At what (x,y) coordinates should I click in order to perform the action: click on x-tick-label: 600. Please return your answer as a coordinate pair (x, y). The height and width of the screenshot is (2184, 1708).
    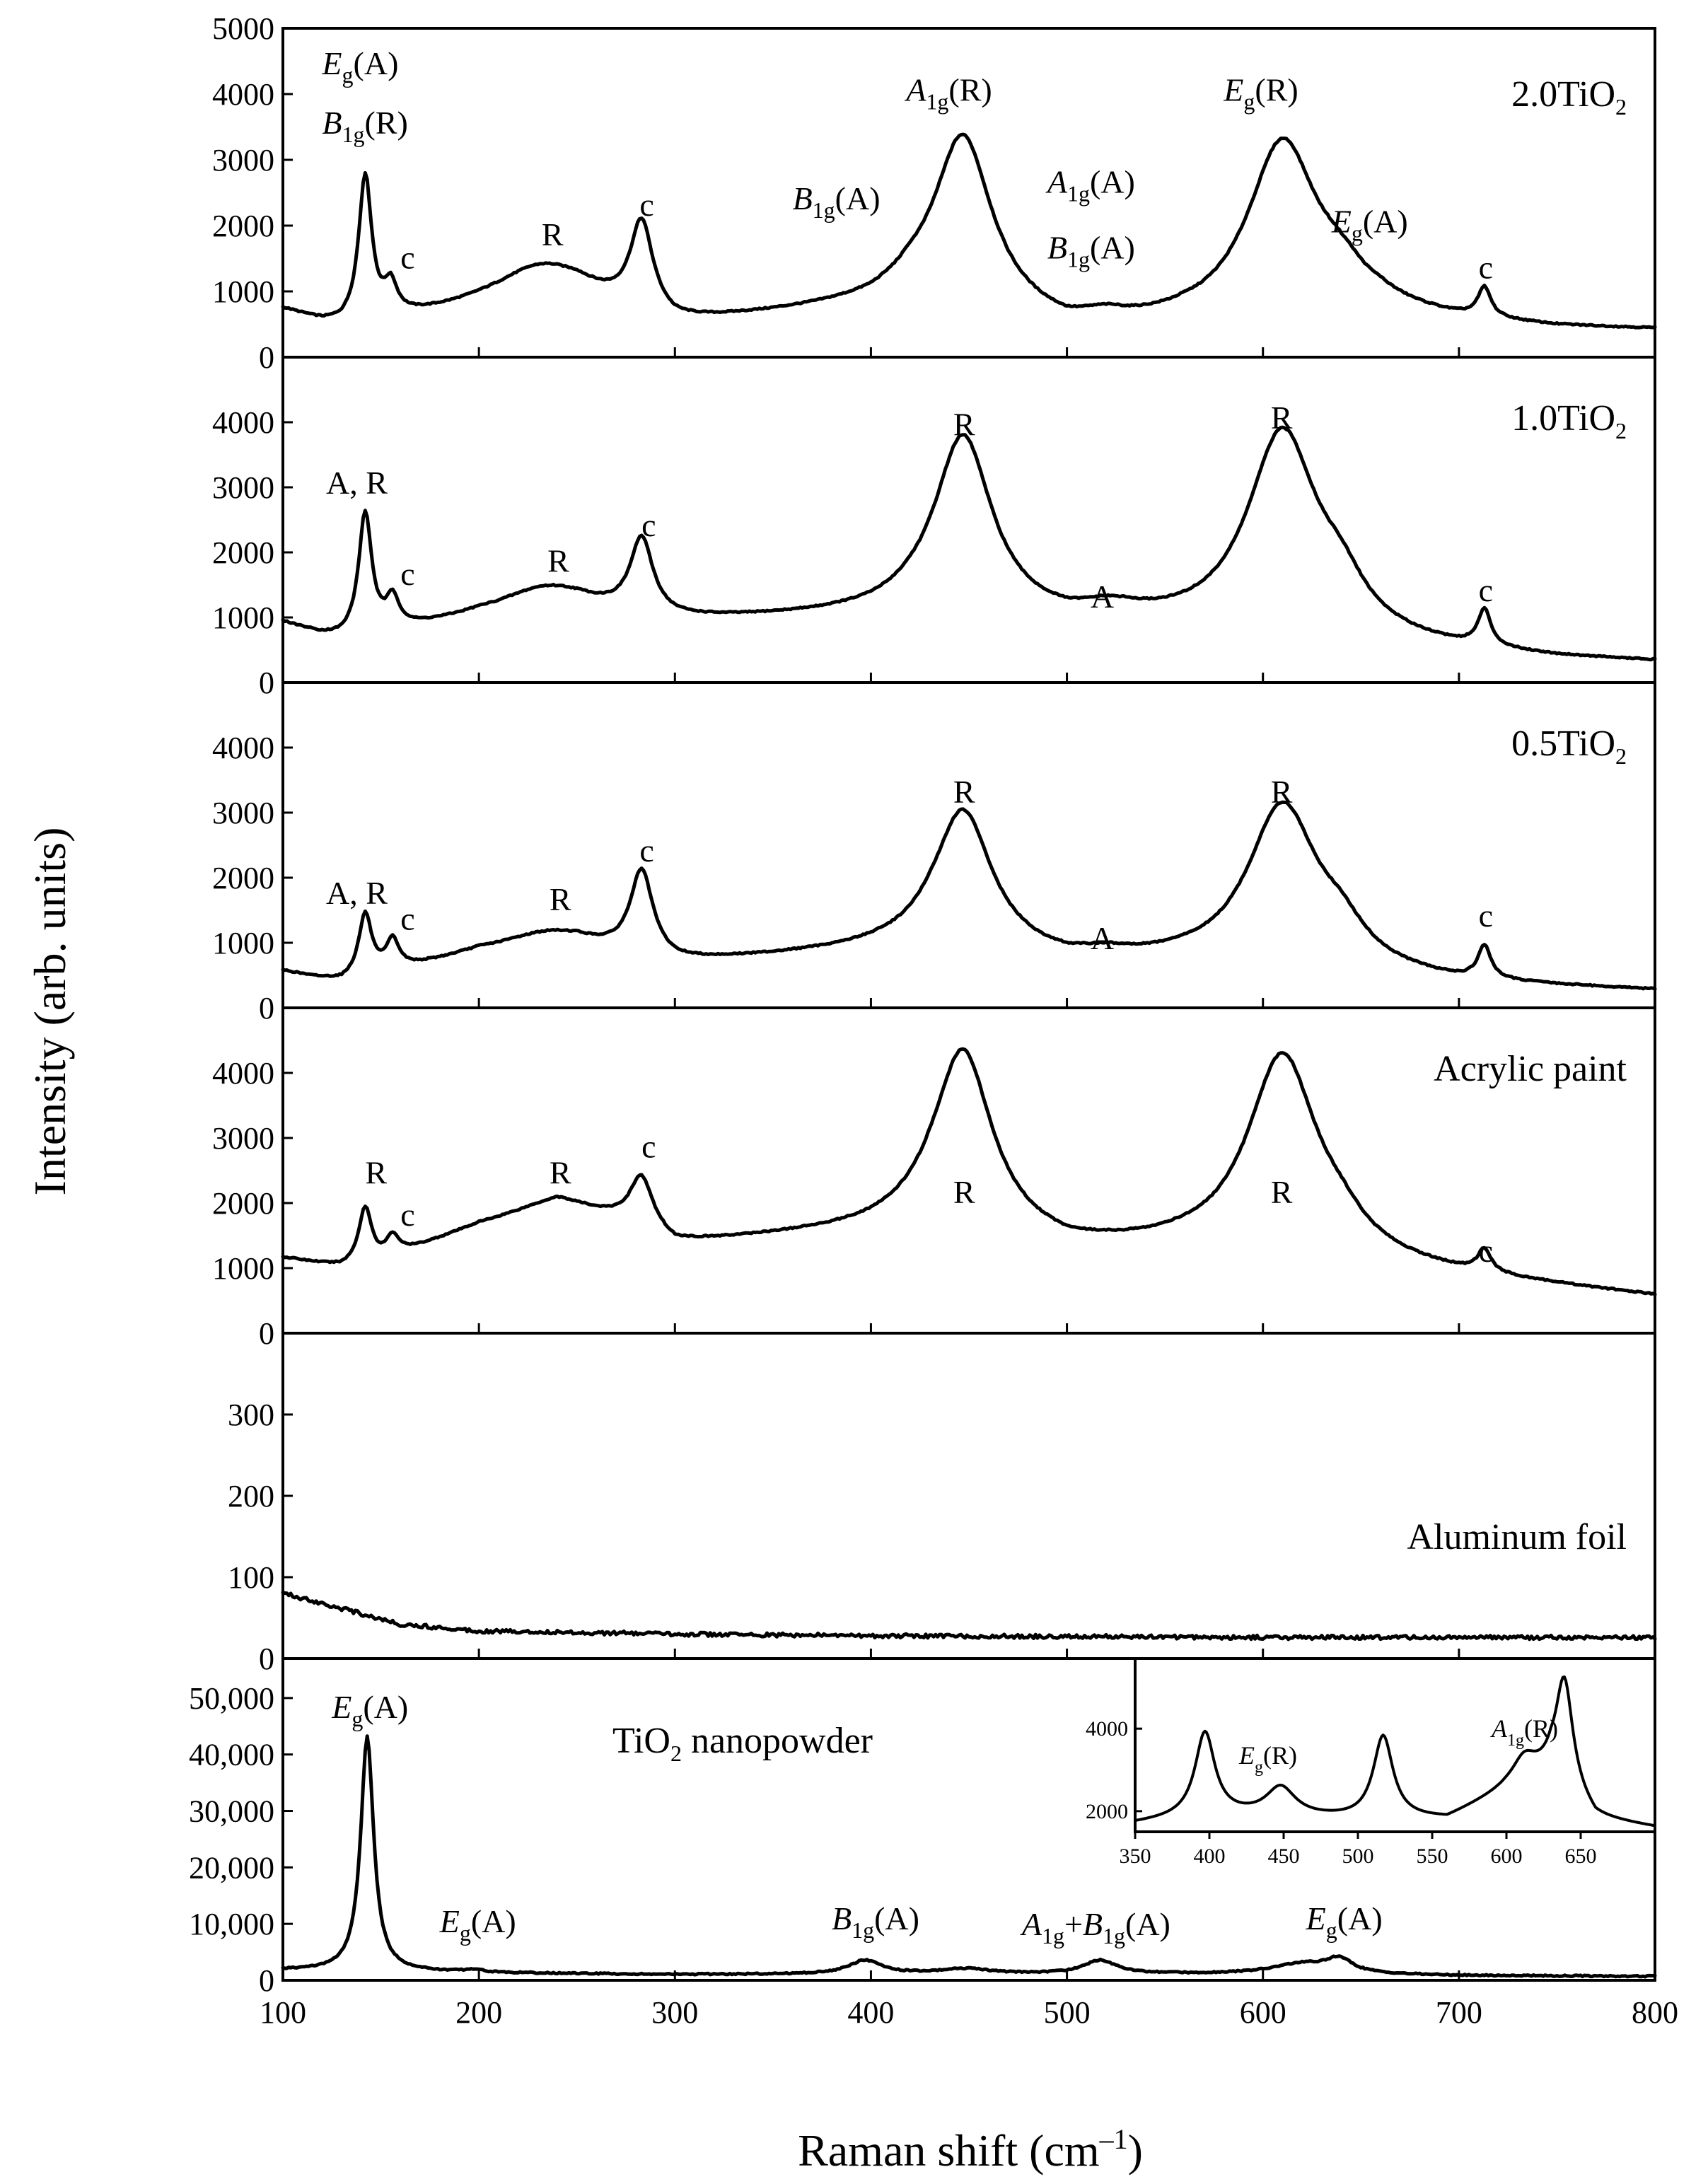
    Looking at the image, I should click on (1263, 2012).